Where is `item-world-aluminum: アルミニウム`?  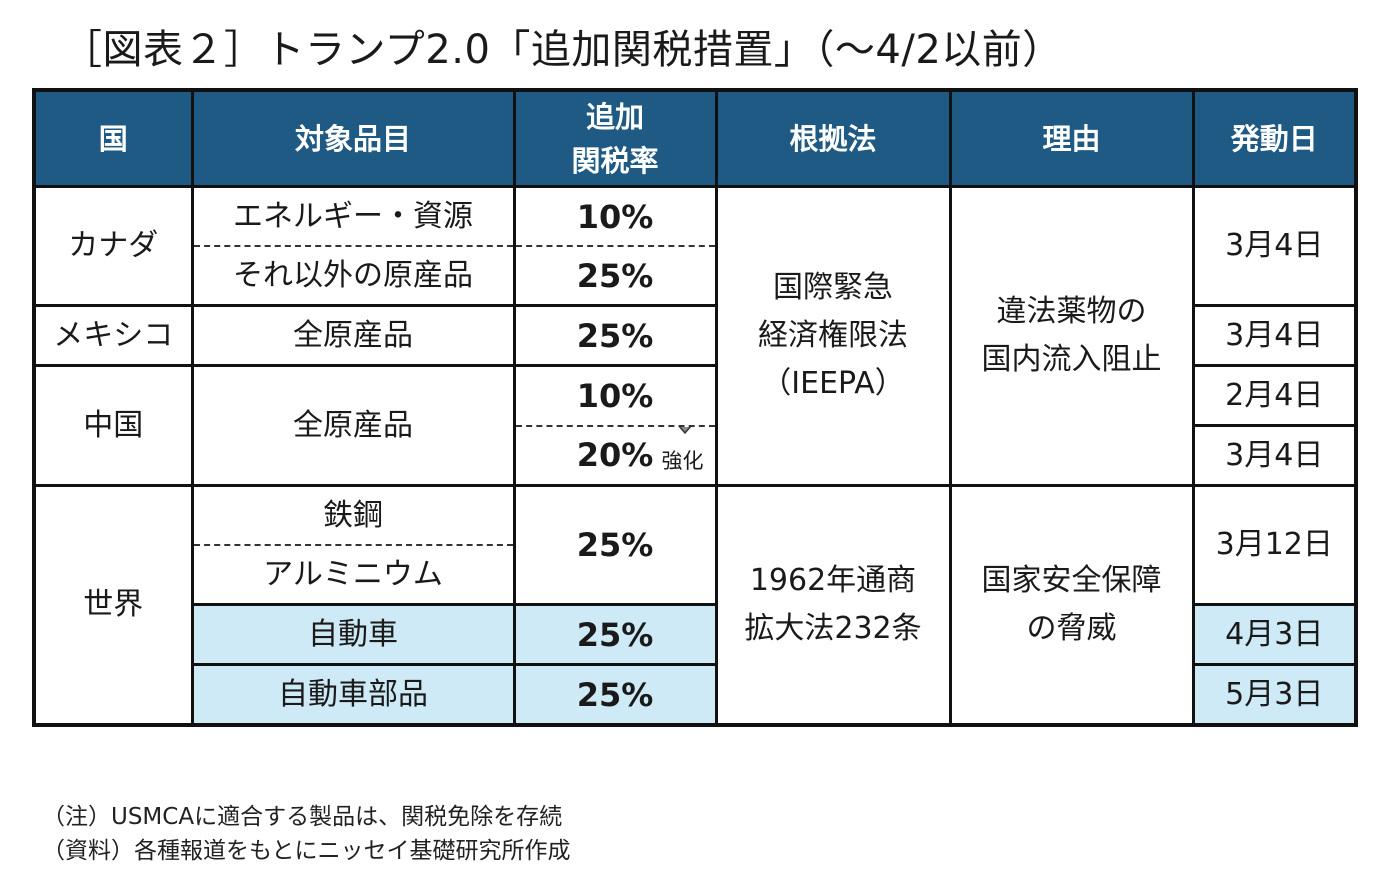
item-world-aluminum: アルミニウム is located at coordinates (353, 575).